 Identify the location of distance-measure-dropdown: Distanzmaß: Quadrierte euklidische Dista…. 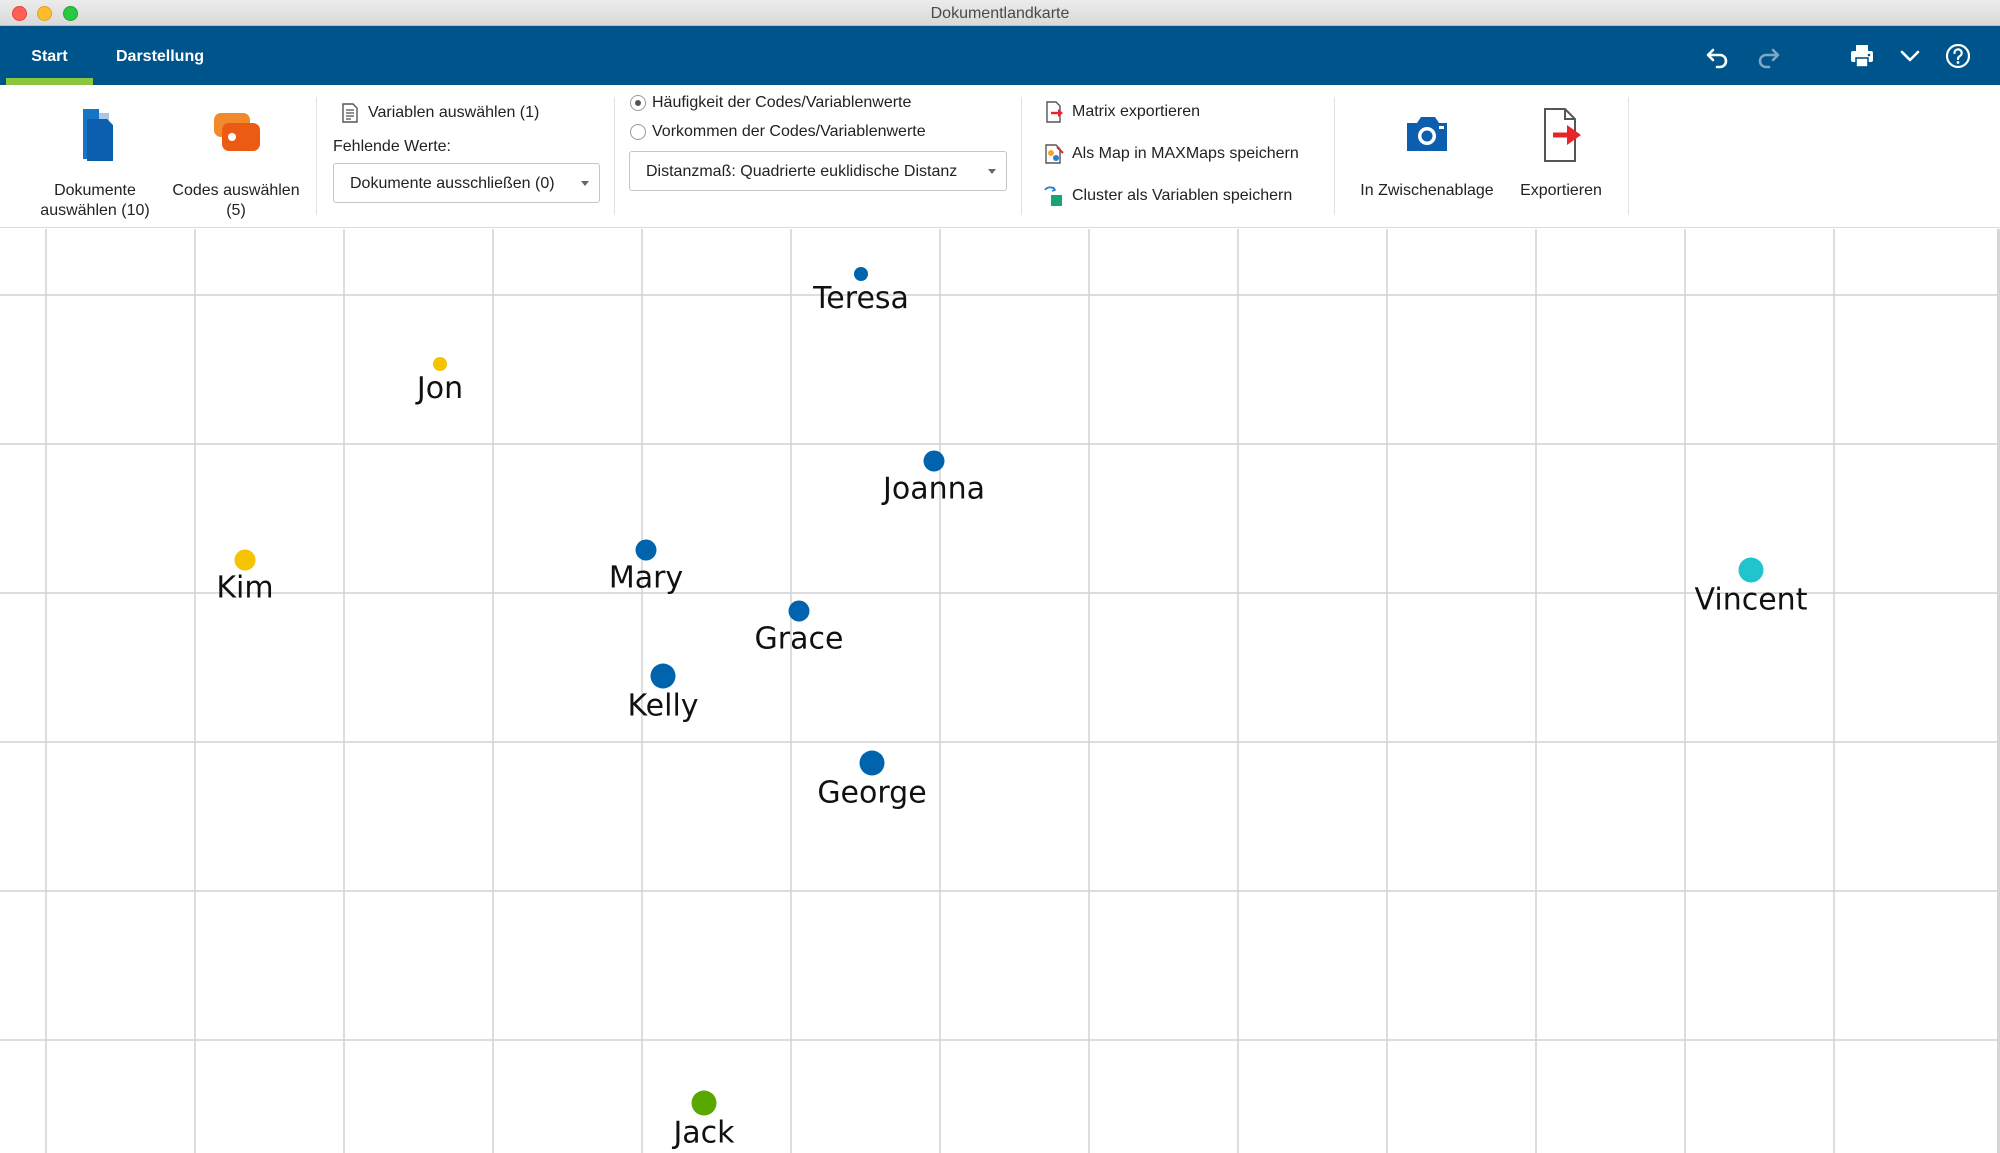
(818, 171).